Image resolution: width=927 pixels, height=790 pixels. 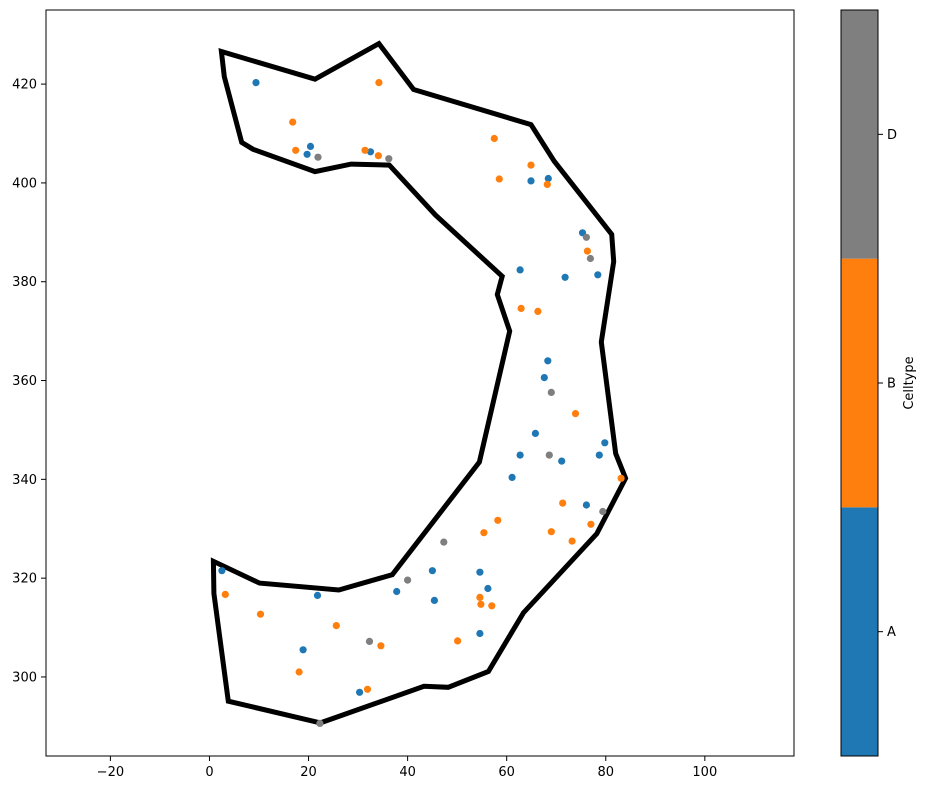 I want to click on y-tick-label: 340, so click(x=24, y=480).